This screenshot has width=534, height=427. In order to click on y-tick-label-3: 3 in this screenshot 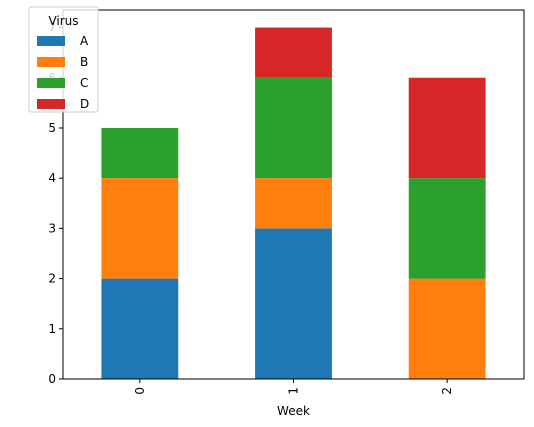, I will do `click(52, 228)`.